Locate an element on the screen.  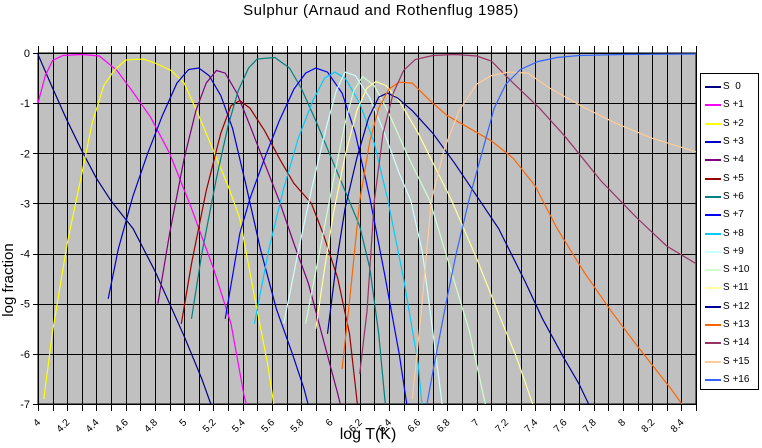
legend-label: S +6 is located at coordinates (733, 196).